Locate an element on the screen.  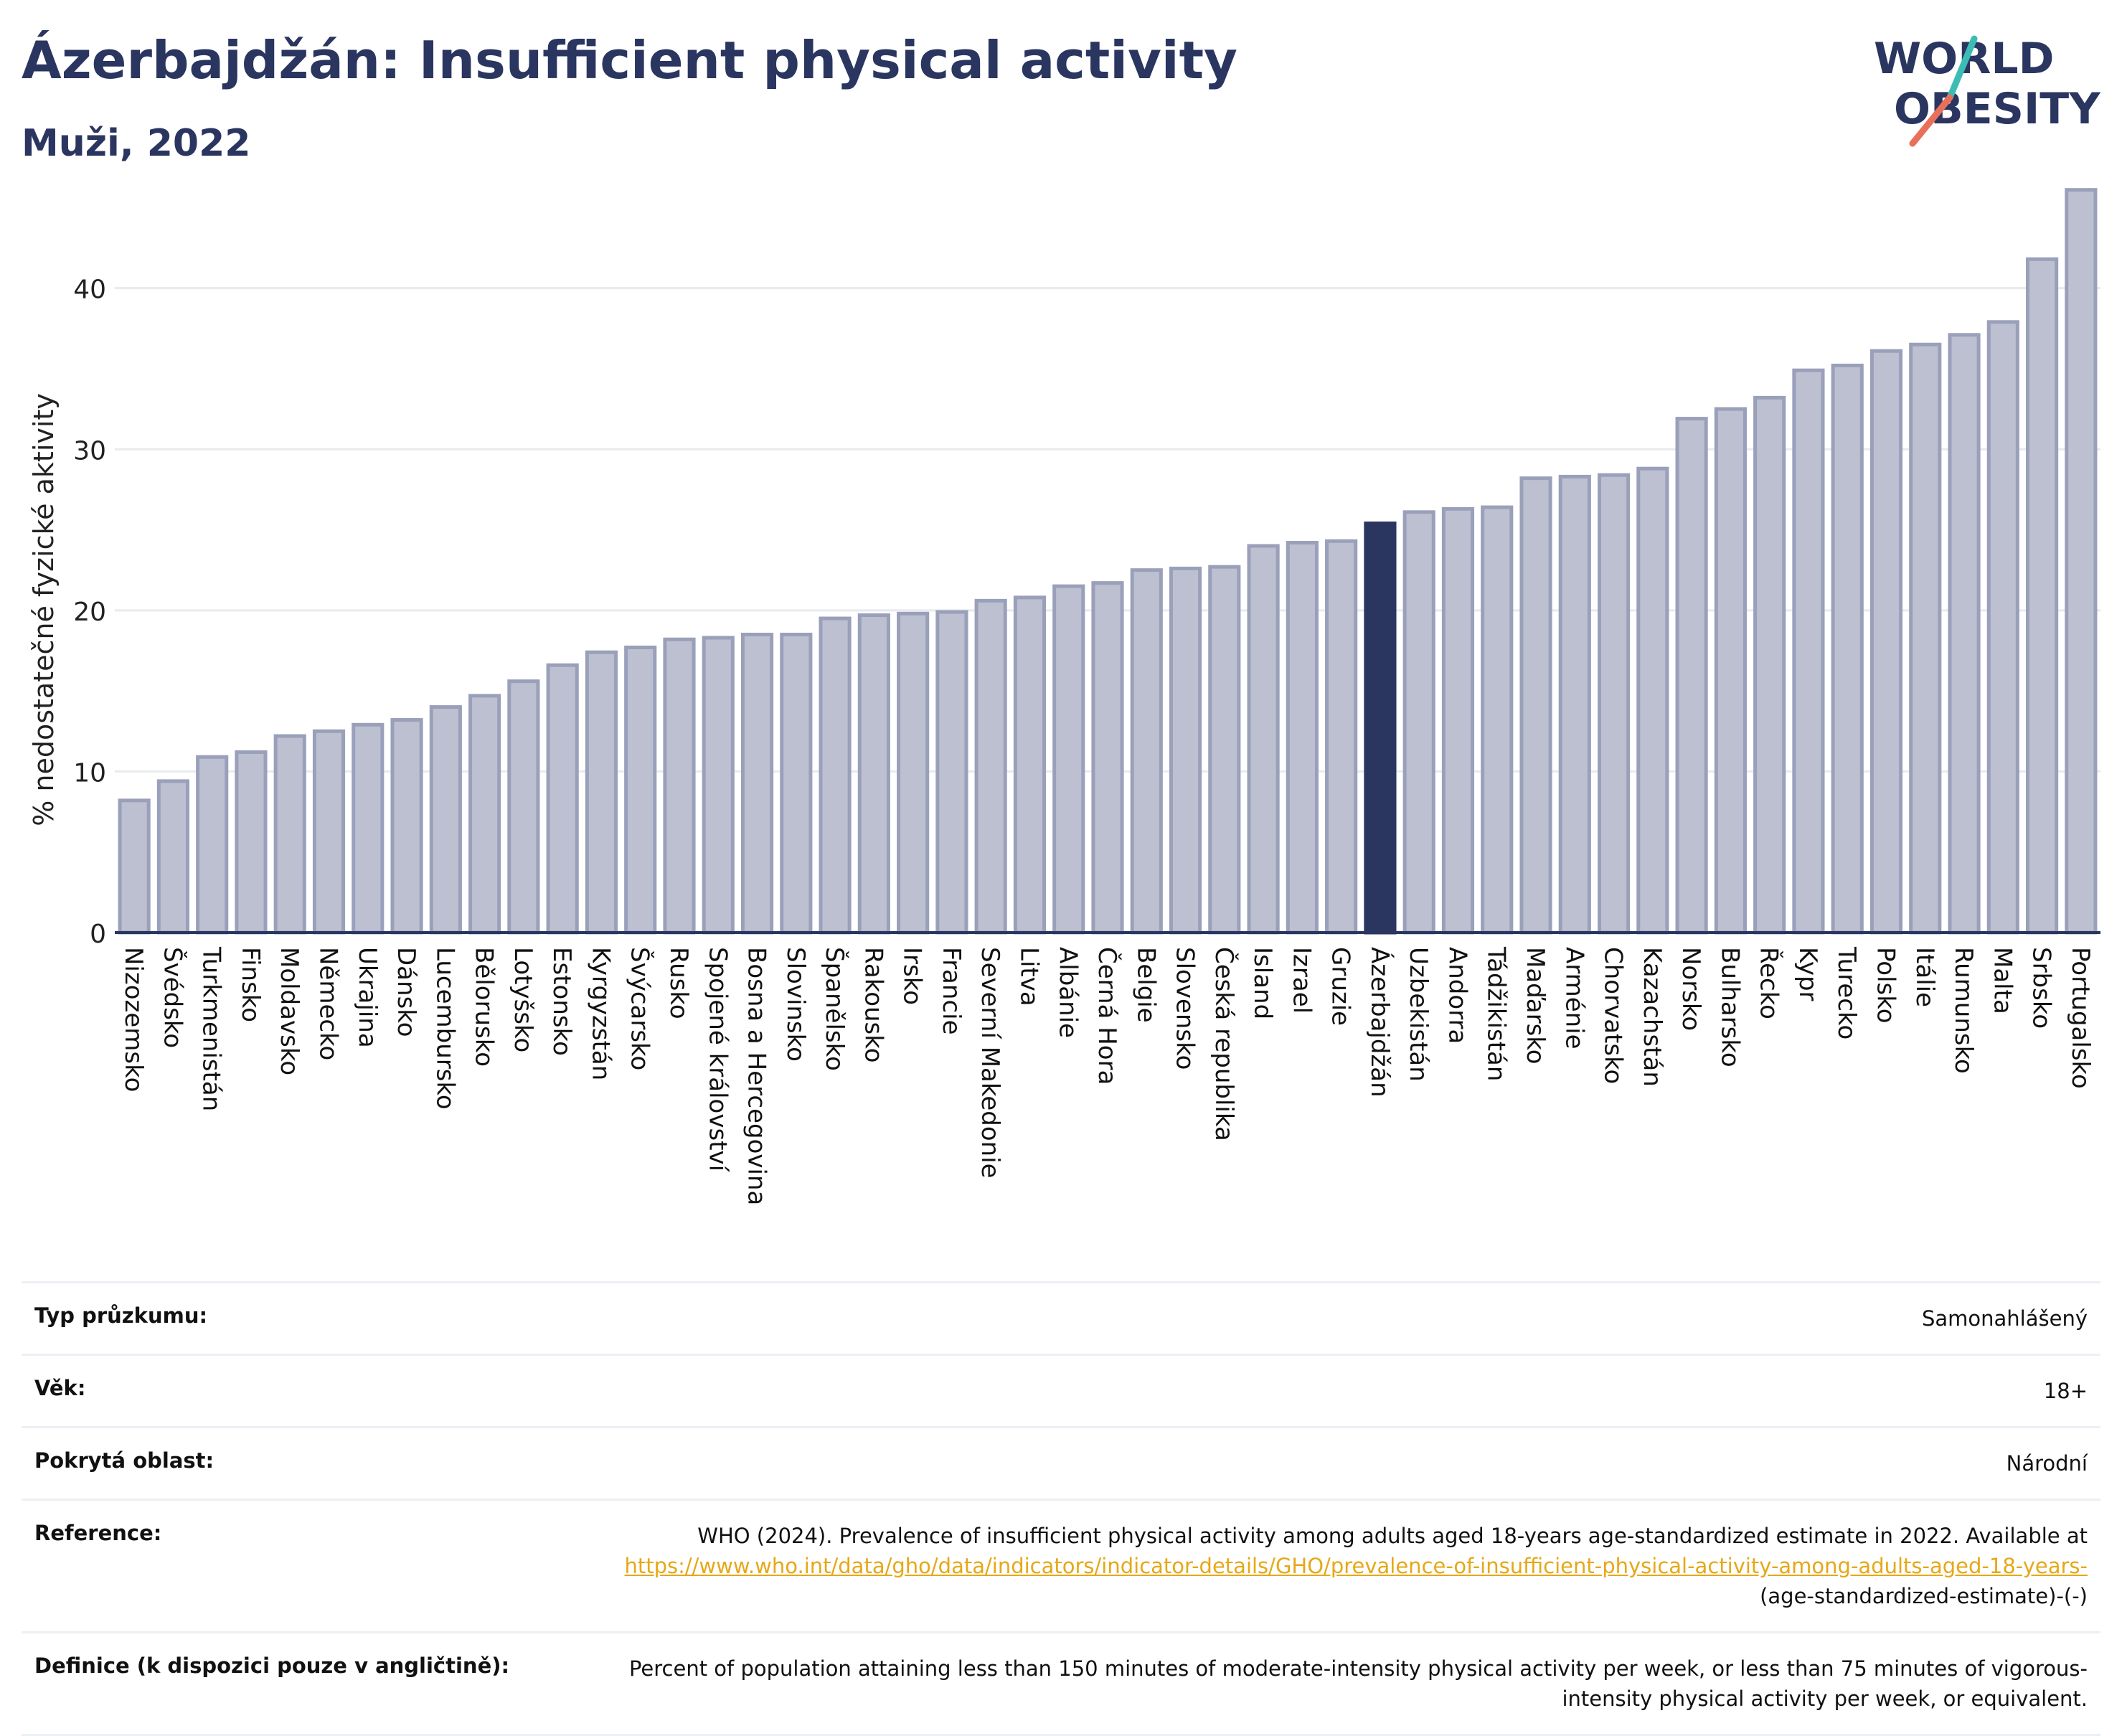
y-tick-label: 30 is located at coordinates (89, 451).